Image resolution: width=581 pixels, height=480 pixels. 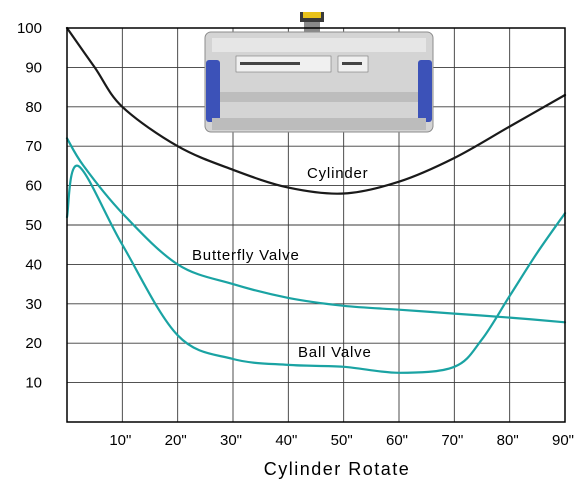 What do you see at coordinates (33, 146) in the screenshot?
I see `y-tick-label: 70` at bounding box center [33, 146].